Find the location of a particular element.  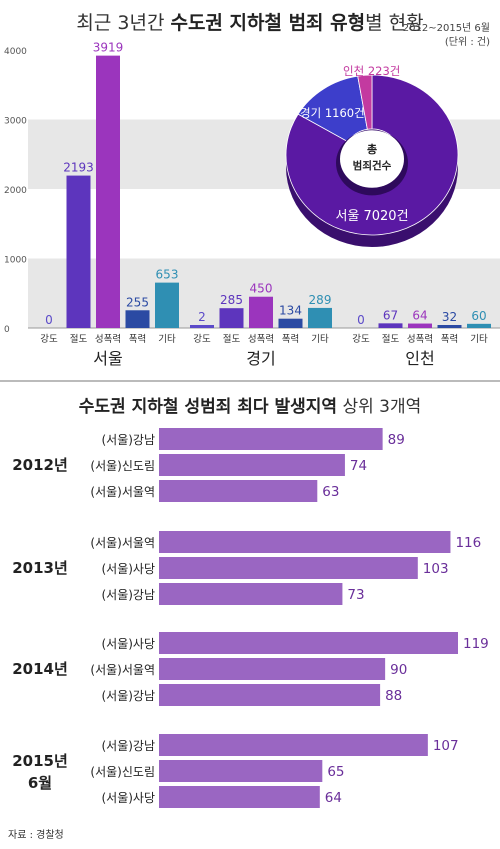

pie-slice-인천 is located at coordinates (365, 102).